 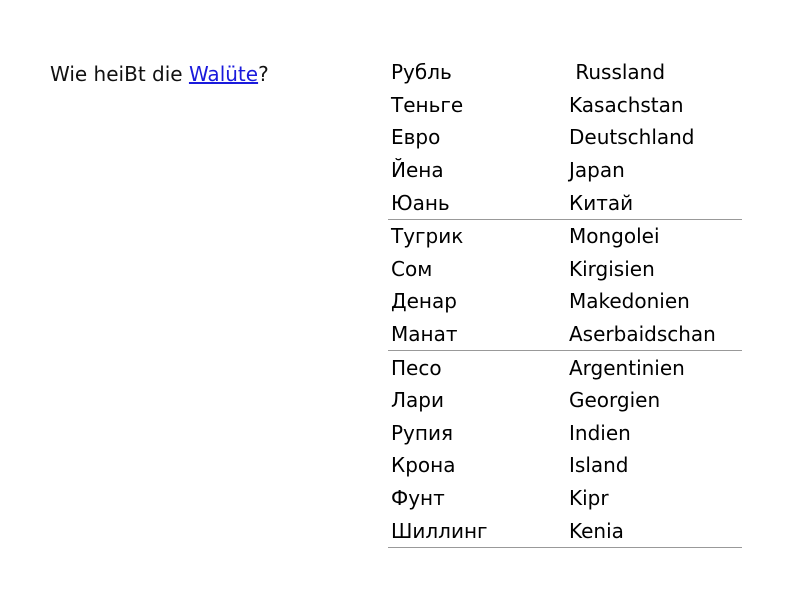 I want to click on currency-cell: Тугрик, so click(x=427, y=236).